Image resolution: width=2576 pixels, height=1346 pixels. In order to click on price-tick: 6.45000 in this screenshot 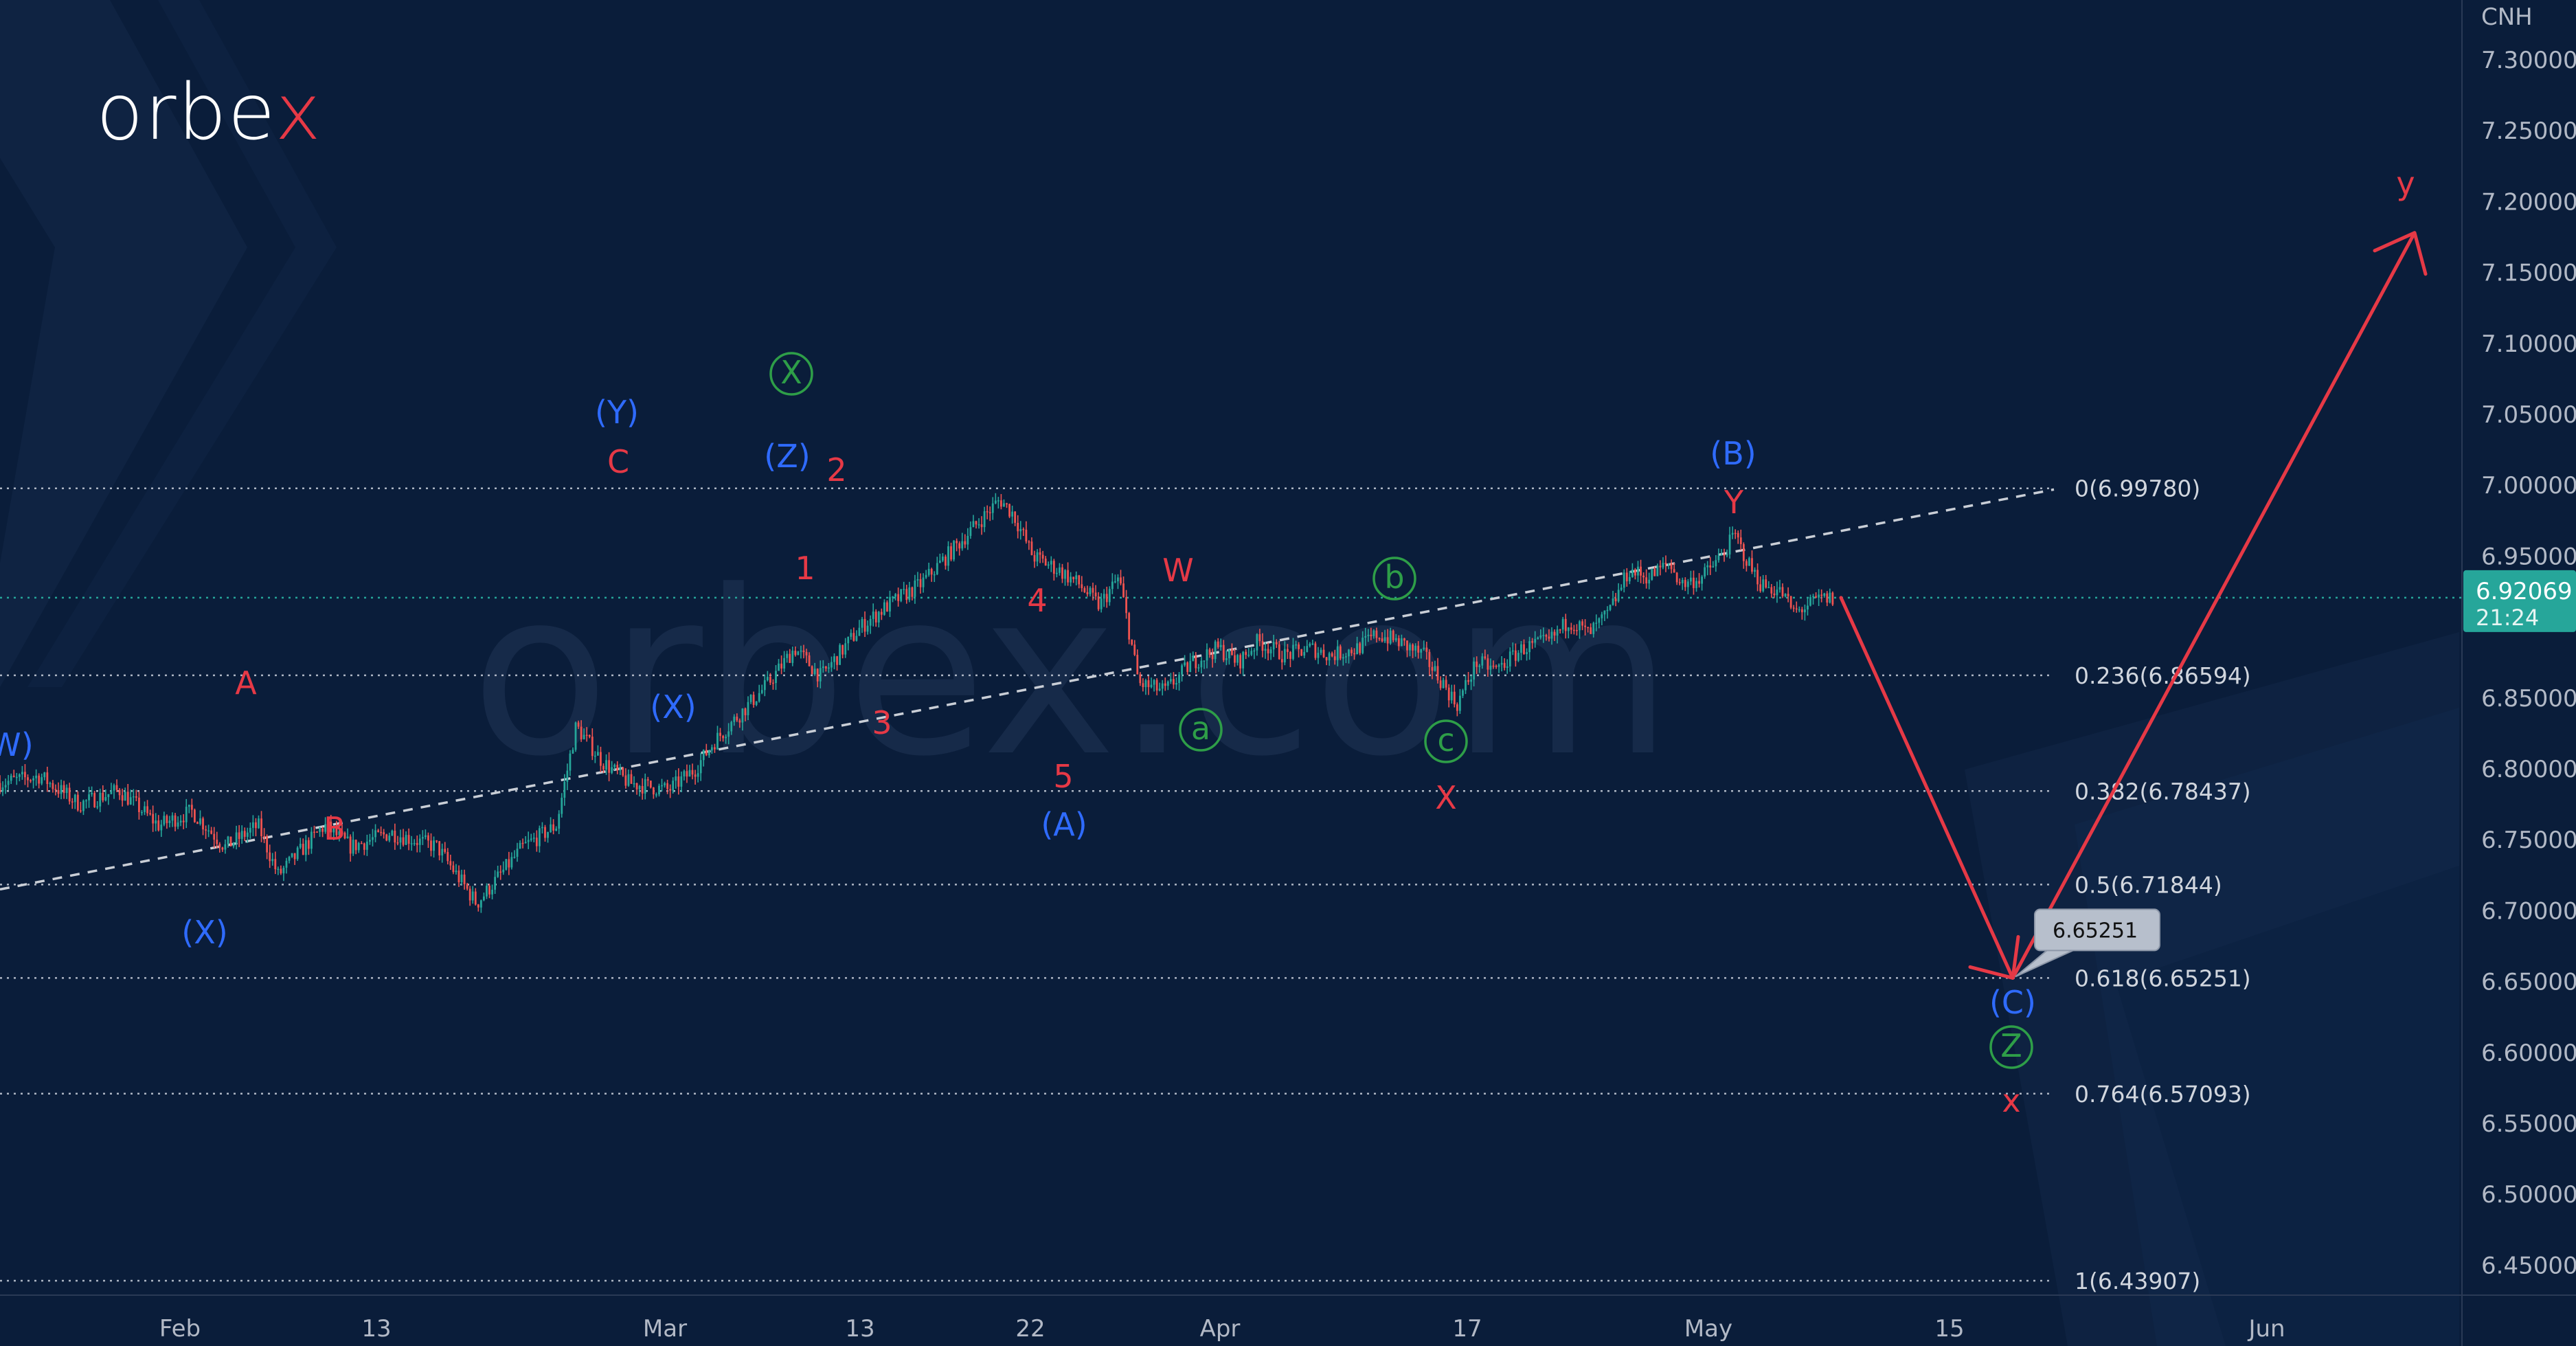, I will do `click(2528, 1265)`.